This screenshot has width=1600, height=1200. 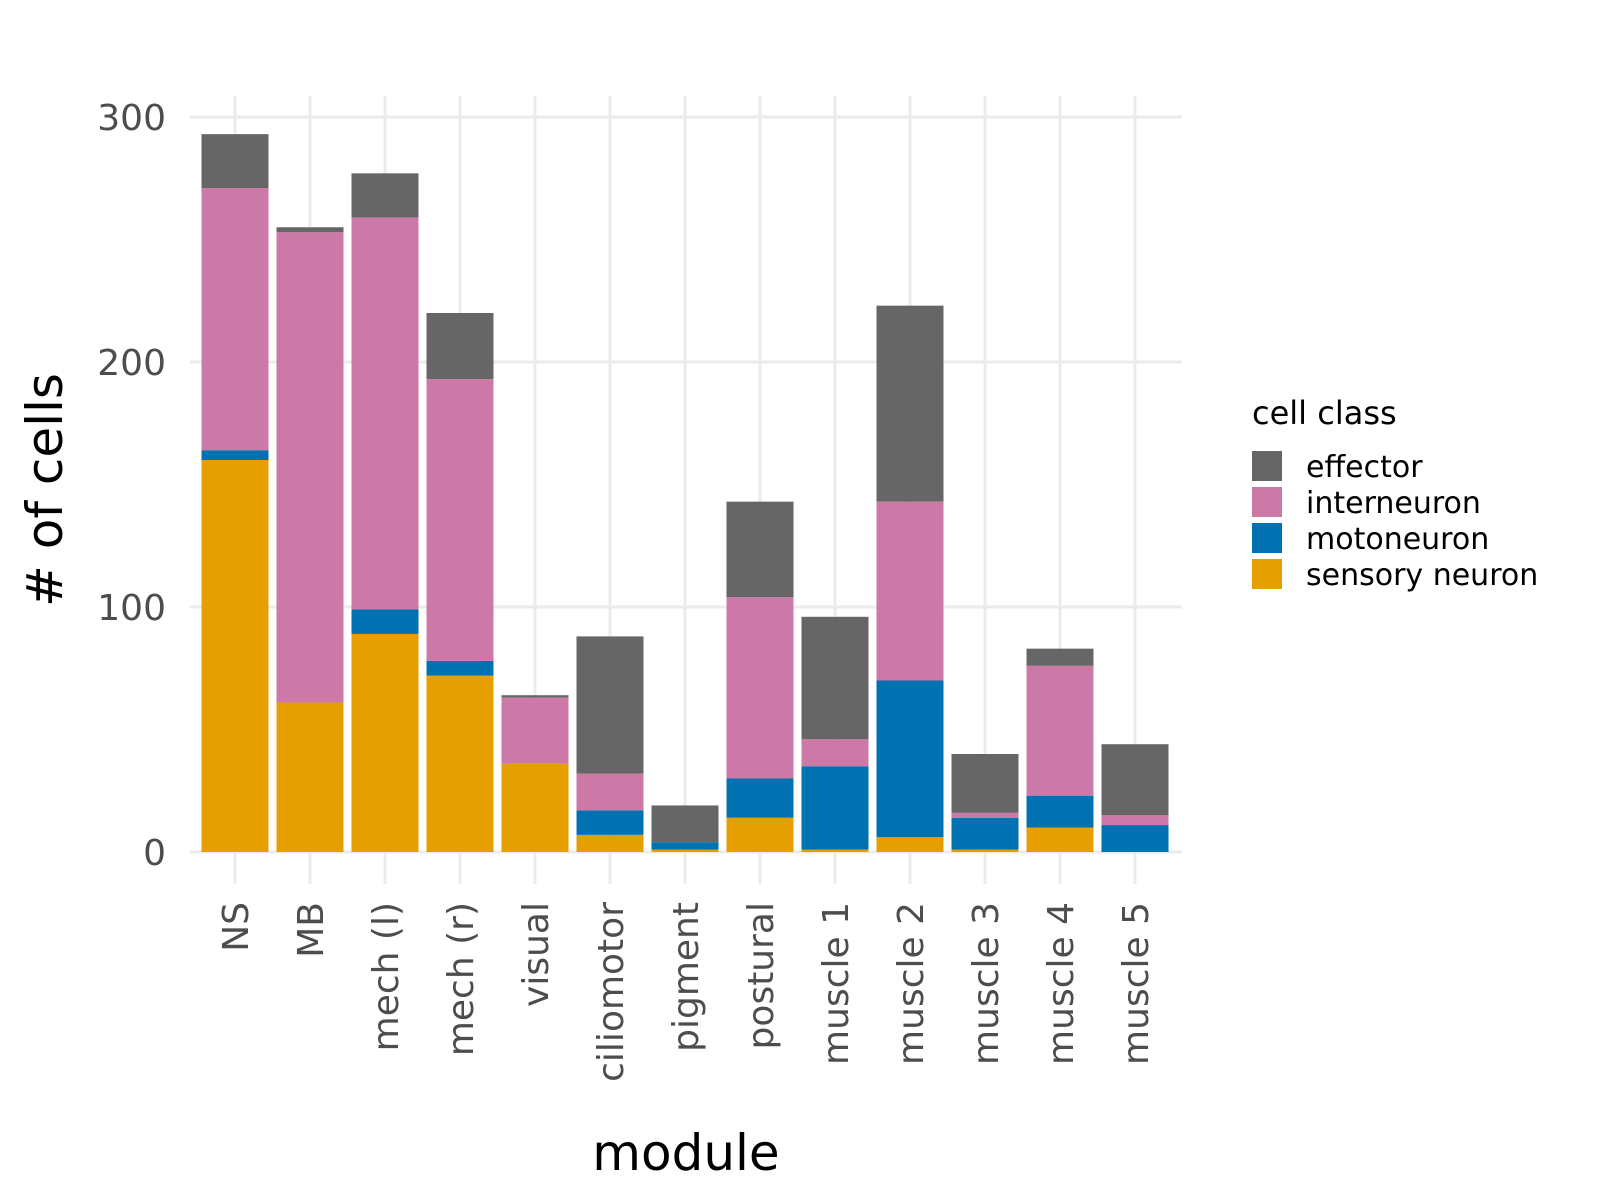 I want to click on x-tick-label: visual, so click(x=536, y=954).